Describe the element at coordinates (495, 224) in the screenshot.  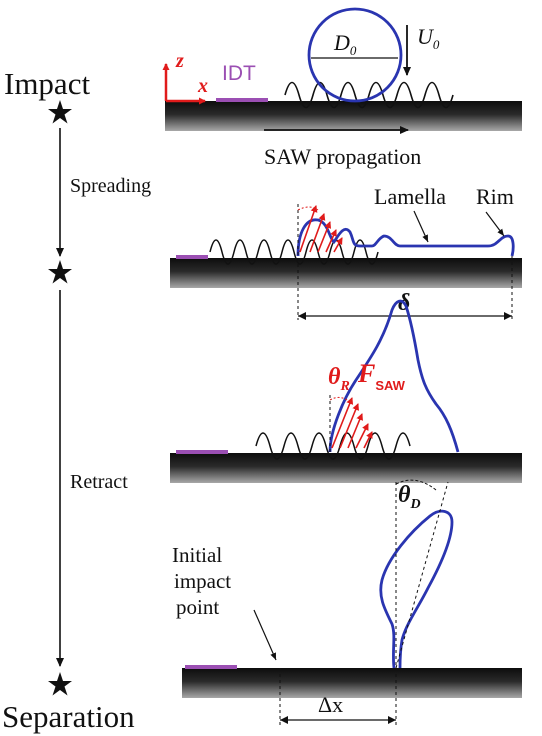
I see `rim-pointer` at that location.